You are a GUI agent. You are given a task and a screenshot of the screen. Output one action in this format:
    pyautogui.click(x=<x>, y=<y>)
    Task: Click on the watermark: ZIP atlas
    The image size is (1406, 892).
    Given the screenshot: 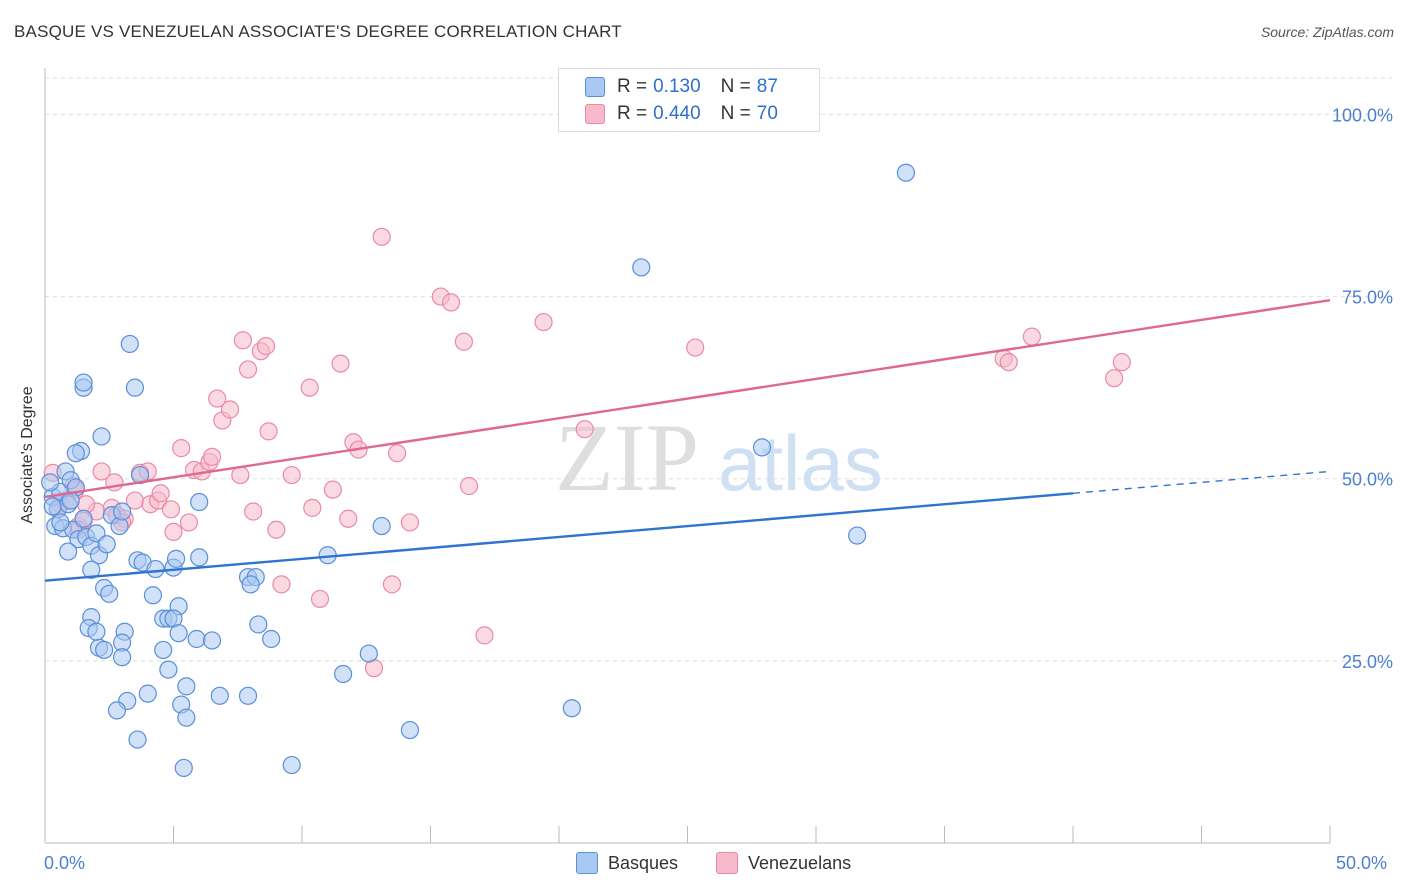 What is the action you would take?
    pyautogui.click(x=719, y=457)
    